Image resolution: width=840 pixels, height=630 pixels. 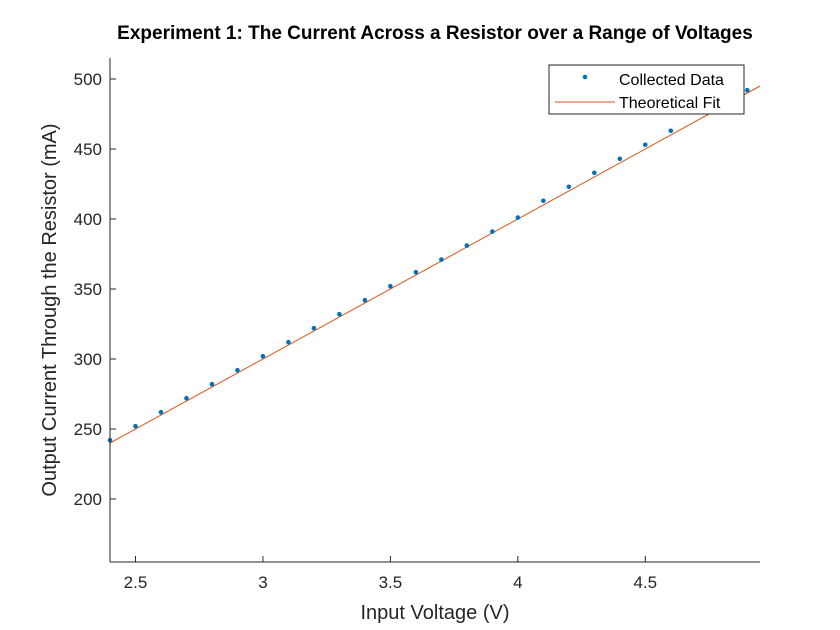 I want to click on x-tick-label: 4, so click(x=517, y=582).